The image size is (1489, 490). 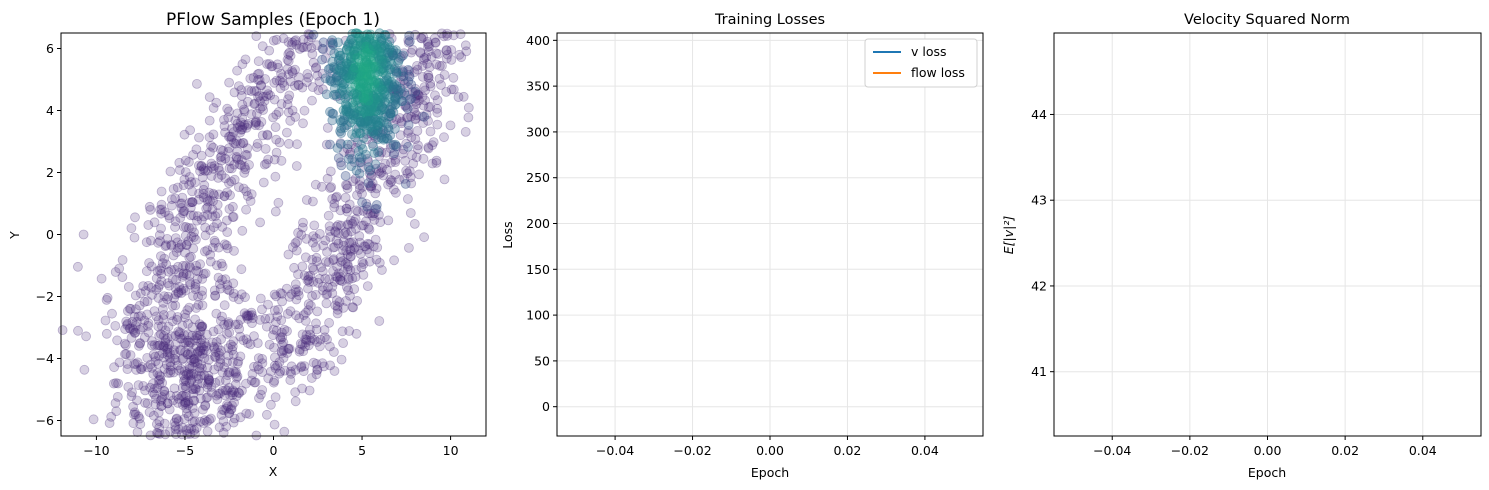 I want to click on y-tick-label: 41, so click(x=1039, y=371).